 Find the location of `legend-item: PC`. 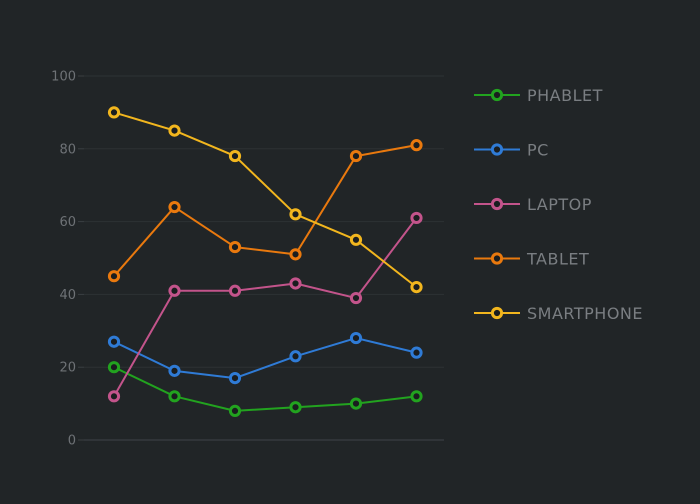

legend-item: PC is located at coordinates (511, 150).